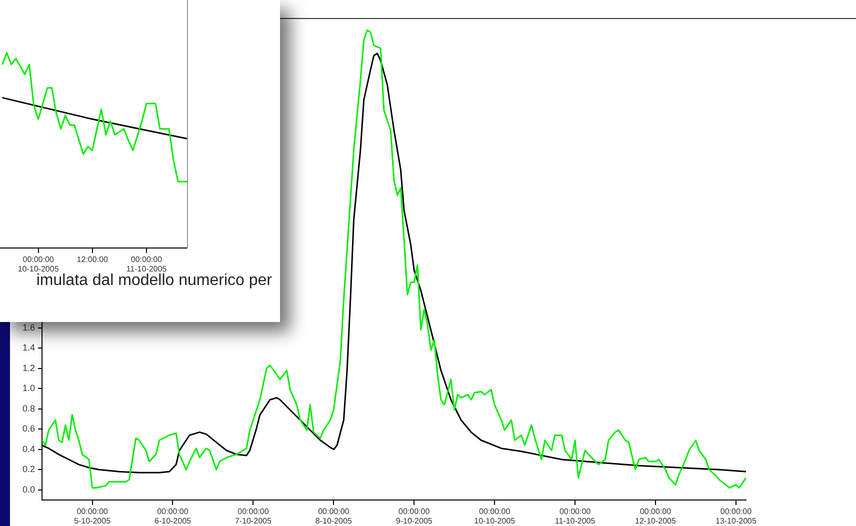  Describe the element at coordinates (92, 259) in the screenshot. I see `x-tick-label: 12:00:00` at that location.